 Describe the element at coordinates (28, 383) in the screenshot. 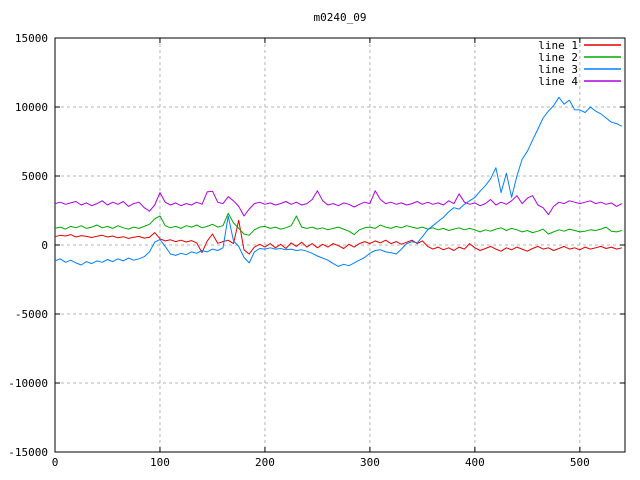

I see `y-axis-label: -10000` at that location.